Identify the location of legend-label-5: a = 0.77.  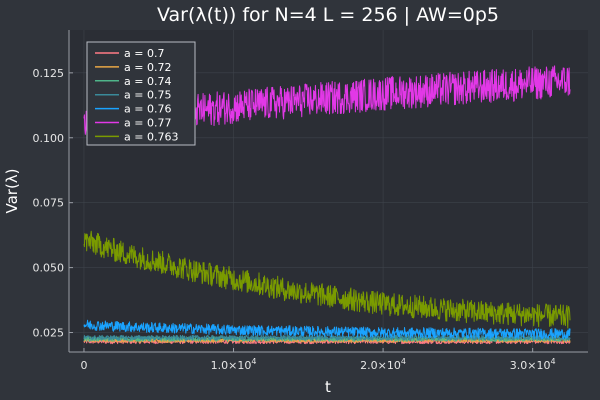
(147, 123).